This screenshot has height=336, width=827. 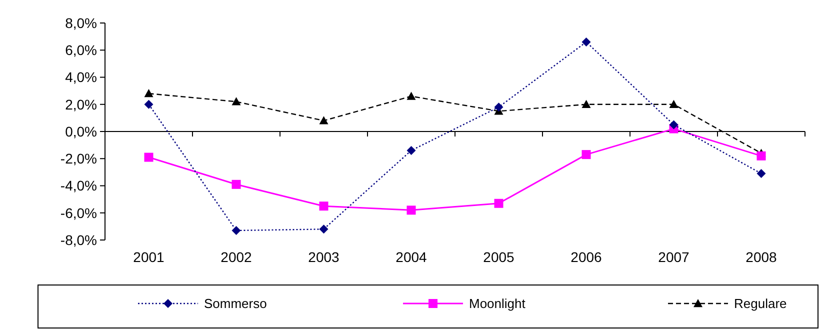 What do you see at coordinates (78, 240) in the screenshot?
I see `y-tick-label: -8,0%` at bounding box center [78, 240].